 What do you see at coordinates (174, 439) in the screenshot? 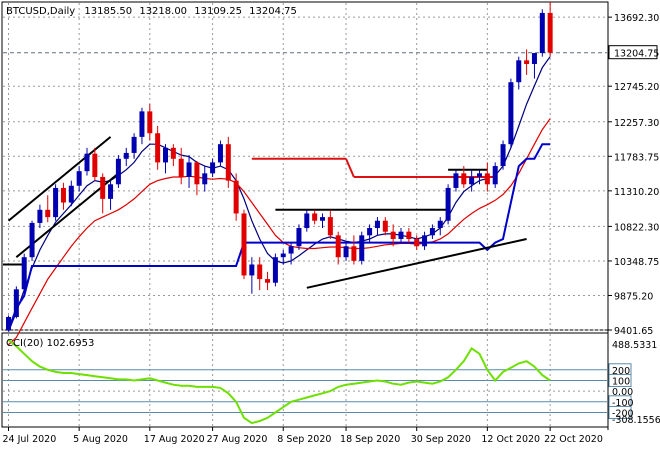
I see `time-tick-label: 17 Aug 2020` at bounding box center [174, 439].